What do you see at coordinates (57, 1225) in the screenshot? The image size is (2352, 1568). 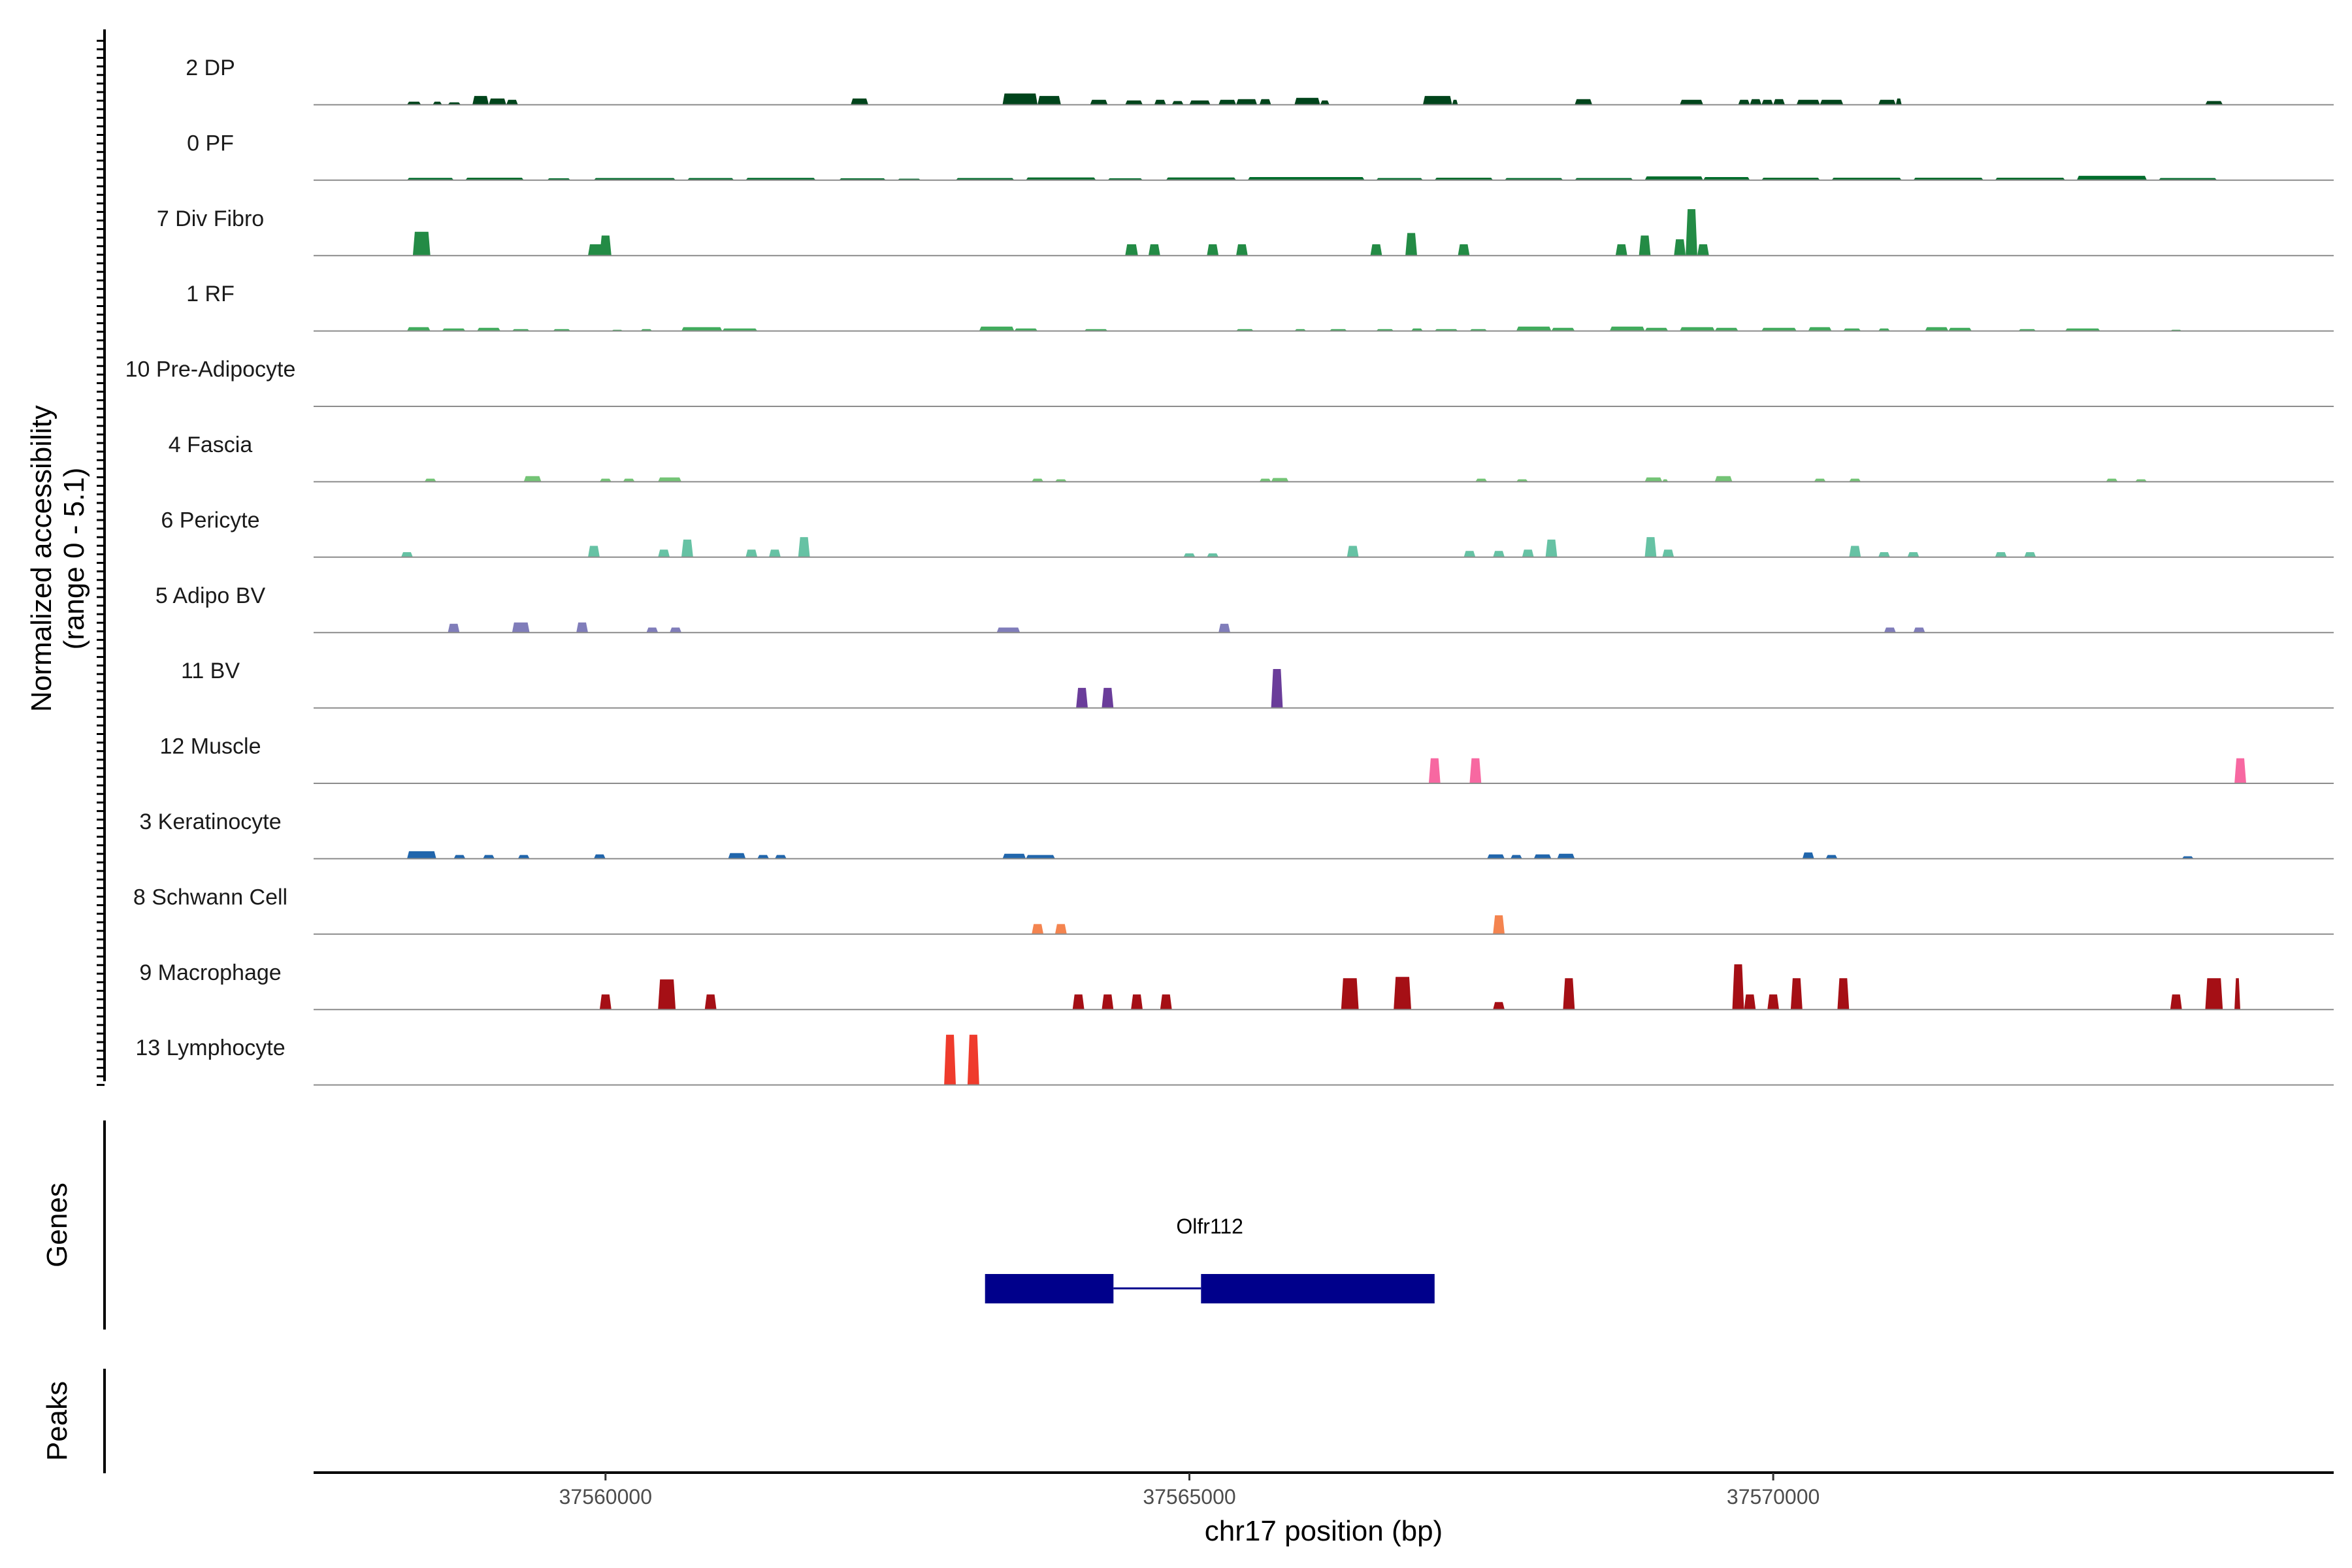 I see `genes-panel-title: Genes` at bounding box center [57, 1225].